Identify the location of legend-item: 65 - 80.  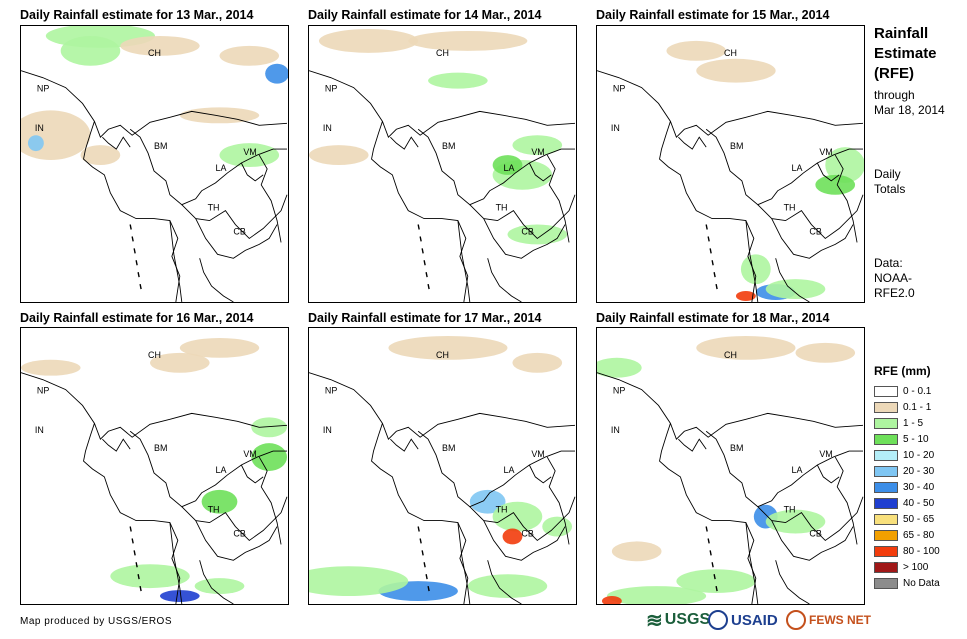
(904, 535).